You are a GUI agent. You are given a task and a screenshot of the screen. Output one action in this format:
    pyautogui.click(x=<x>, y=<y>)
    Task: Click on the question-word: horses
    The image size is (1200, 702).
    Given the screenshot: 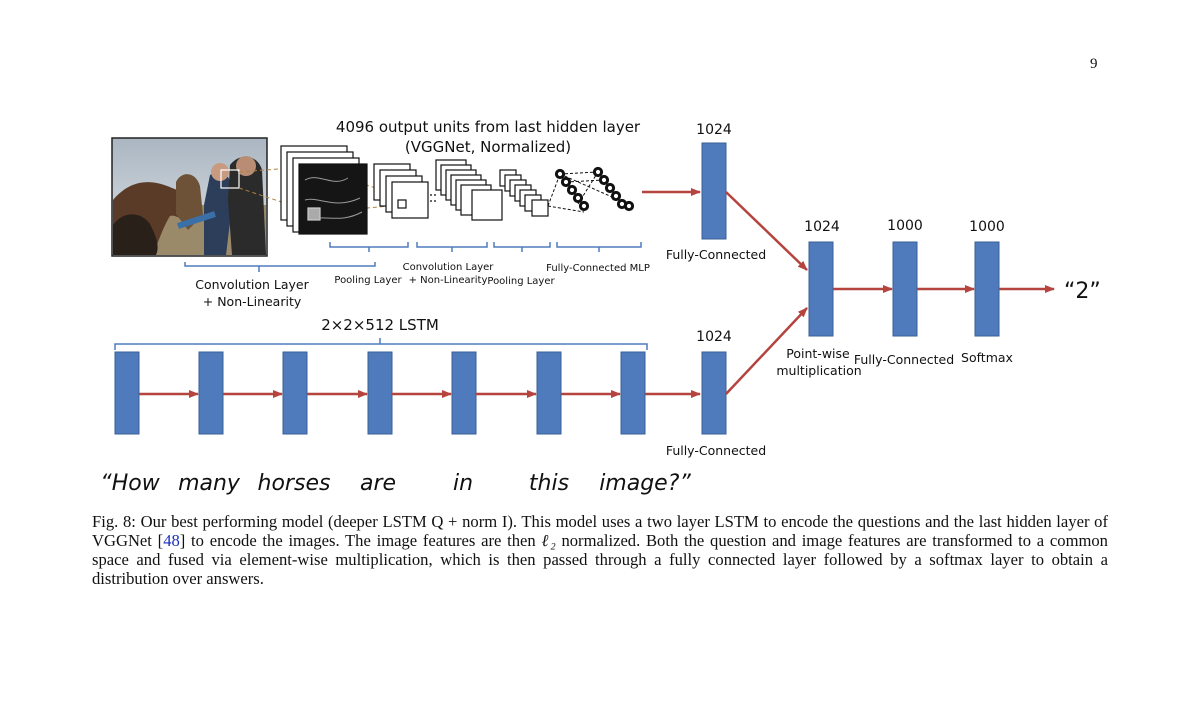 What is the action you would take?
    pyautogui.click(x=294, y=483)
    